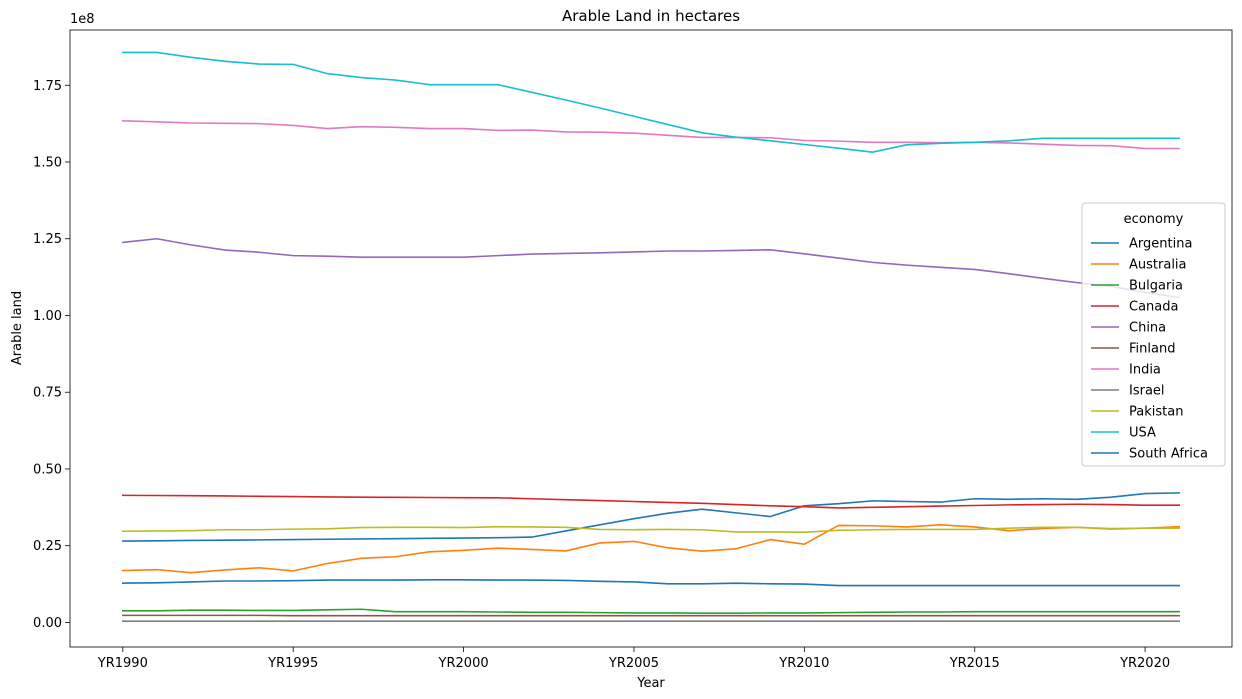 Image resolution: width=1242 pixels, height=699 pixels. Describe the element at coordinates (1156, 286) in the screenshot. I see `legend-entry: Bulgaria` at that location.